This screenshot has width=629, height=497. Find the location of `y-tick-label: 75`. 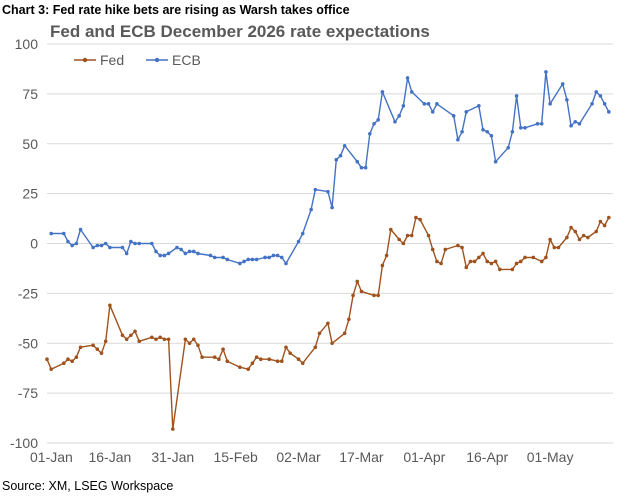

y-tick-label: 75 is located at coordinates (30, 94).